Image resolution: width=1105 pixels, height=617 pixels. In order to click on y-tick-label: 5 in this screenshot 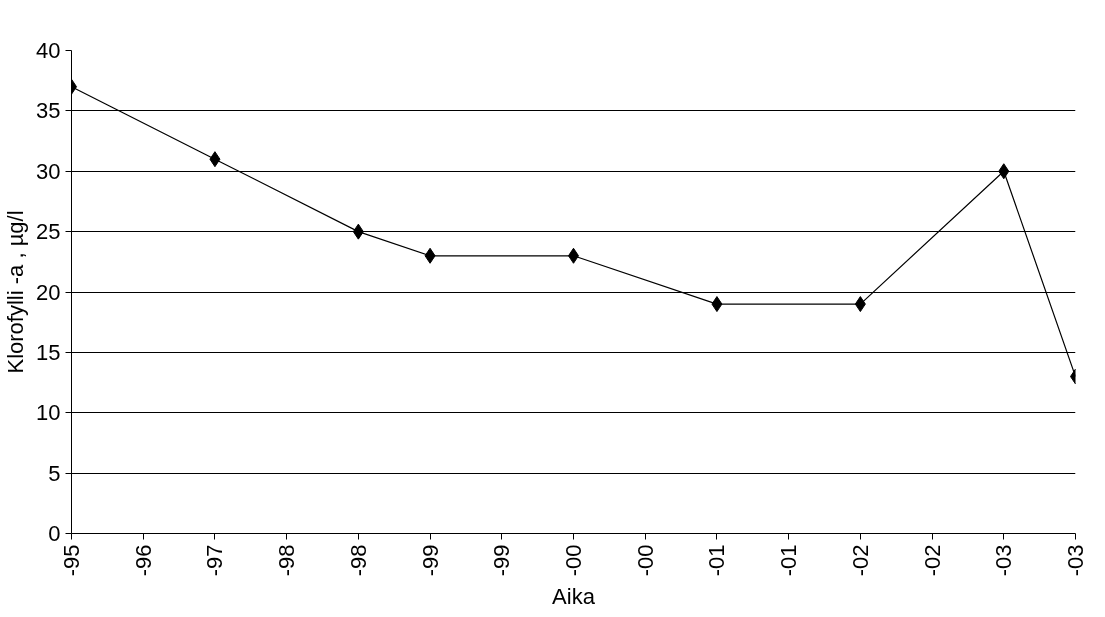, I will do `click(54, 473)`.